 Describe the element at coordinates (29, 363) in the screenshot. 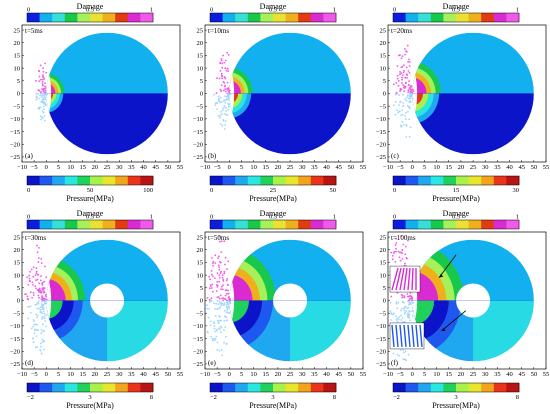

I see `panel-label: (d)` at that location.